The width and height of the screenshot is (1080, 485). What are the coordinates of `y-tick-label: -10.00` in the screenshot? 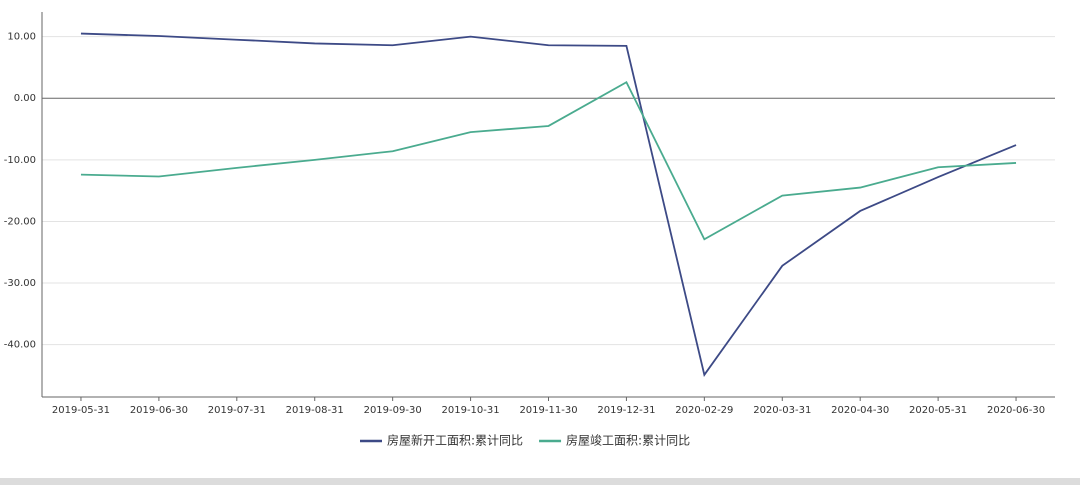 It's located at (20, 160).